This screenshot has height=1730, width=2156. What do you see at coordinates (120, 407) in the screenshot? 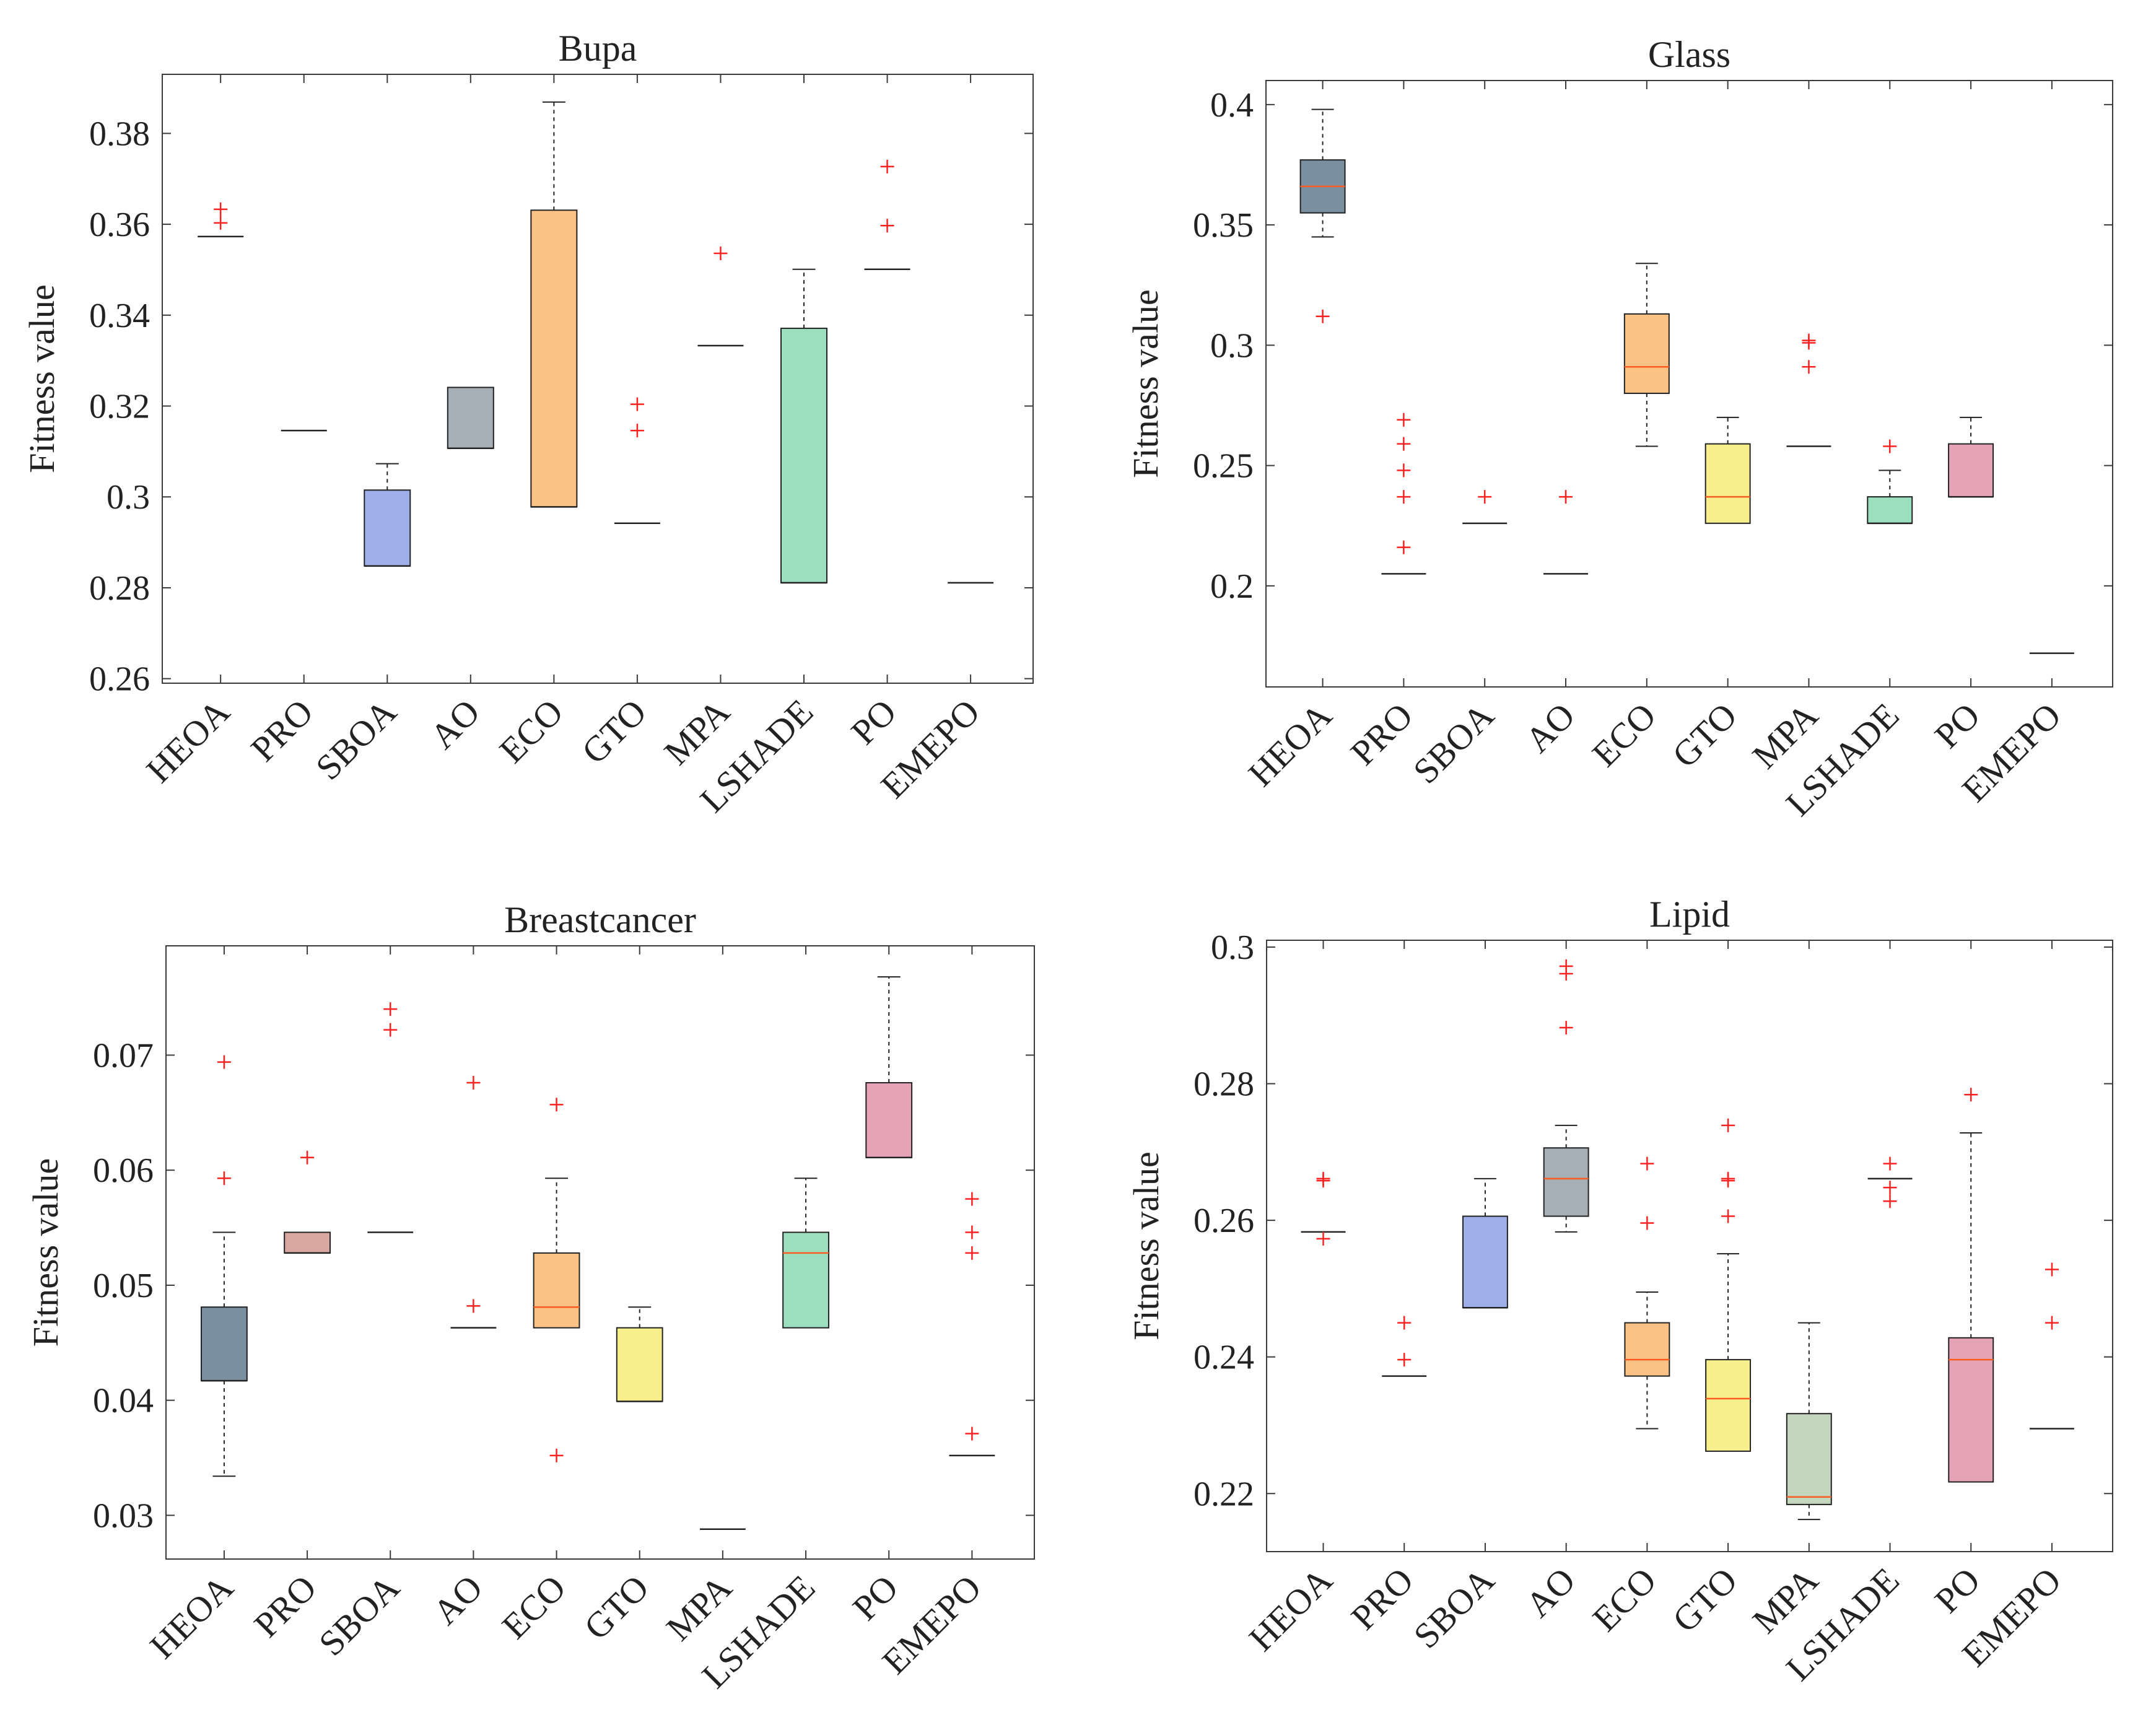
I see `chart-0-ytick-label-3: 0.32` at bounding box center [120, 407].